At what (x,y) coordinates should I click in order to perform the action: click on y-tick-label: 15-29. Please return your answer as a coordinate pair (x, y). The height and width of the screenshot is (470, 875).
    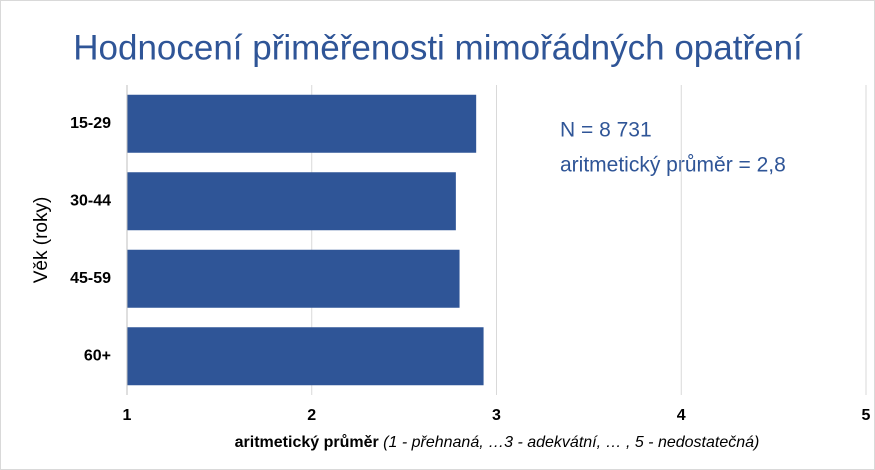
    Looking at the image, I should click on (90, 123).